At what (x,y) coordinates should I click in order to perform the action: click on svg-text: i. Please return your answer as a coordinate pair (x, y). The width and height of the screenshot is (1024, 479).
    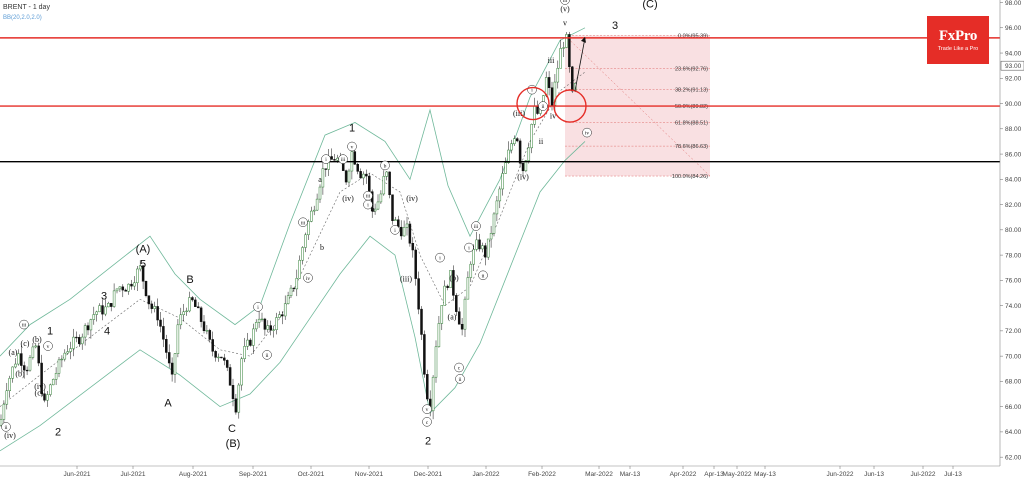
    Looking at the image, I should click on (532, 91).